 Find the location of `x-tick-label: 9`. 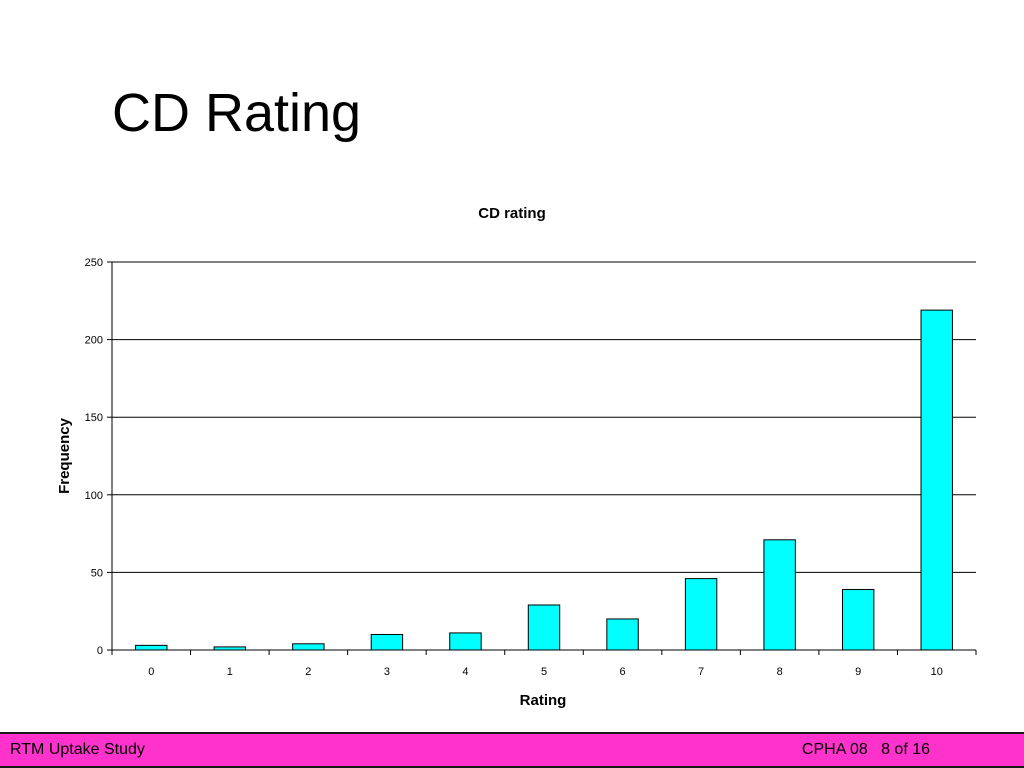

x-tick-label: 9 is located at coordinates (858, 672).